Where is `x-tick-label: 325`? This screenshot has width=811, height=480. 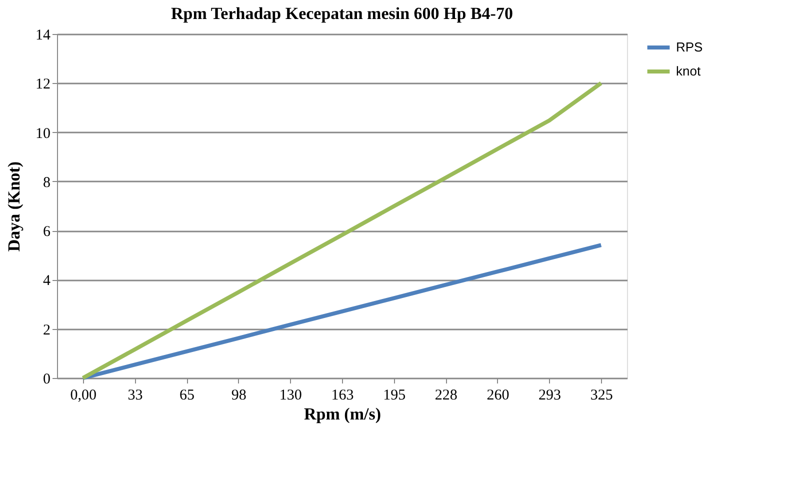
x-tick-label: 325 is located at coordinates (601, 396).